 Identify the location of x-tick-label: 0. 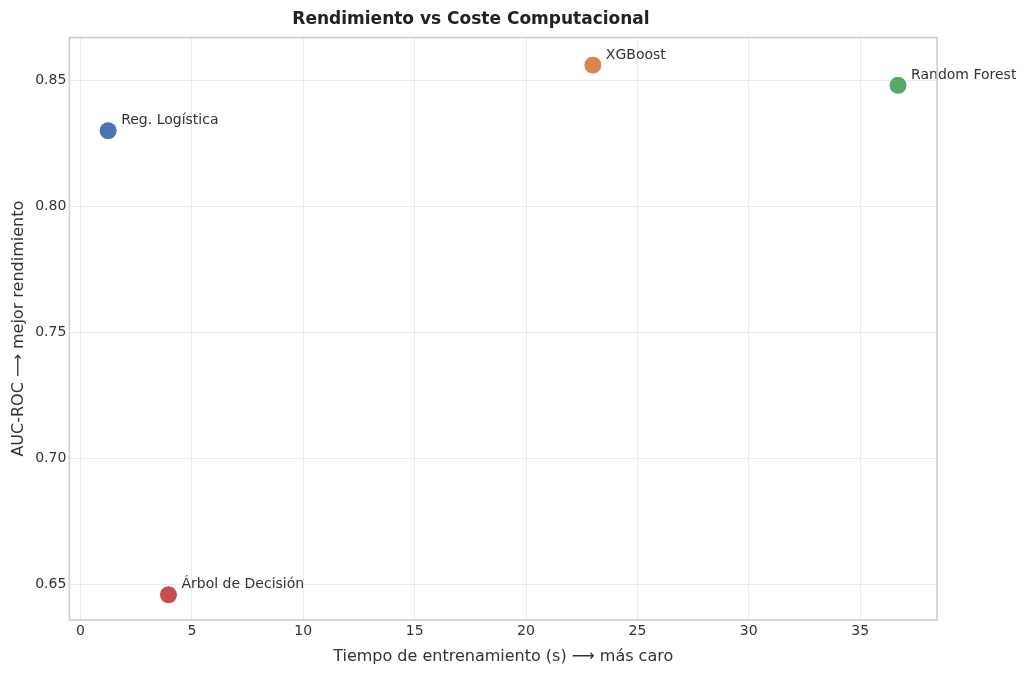
(80, 630).